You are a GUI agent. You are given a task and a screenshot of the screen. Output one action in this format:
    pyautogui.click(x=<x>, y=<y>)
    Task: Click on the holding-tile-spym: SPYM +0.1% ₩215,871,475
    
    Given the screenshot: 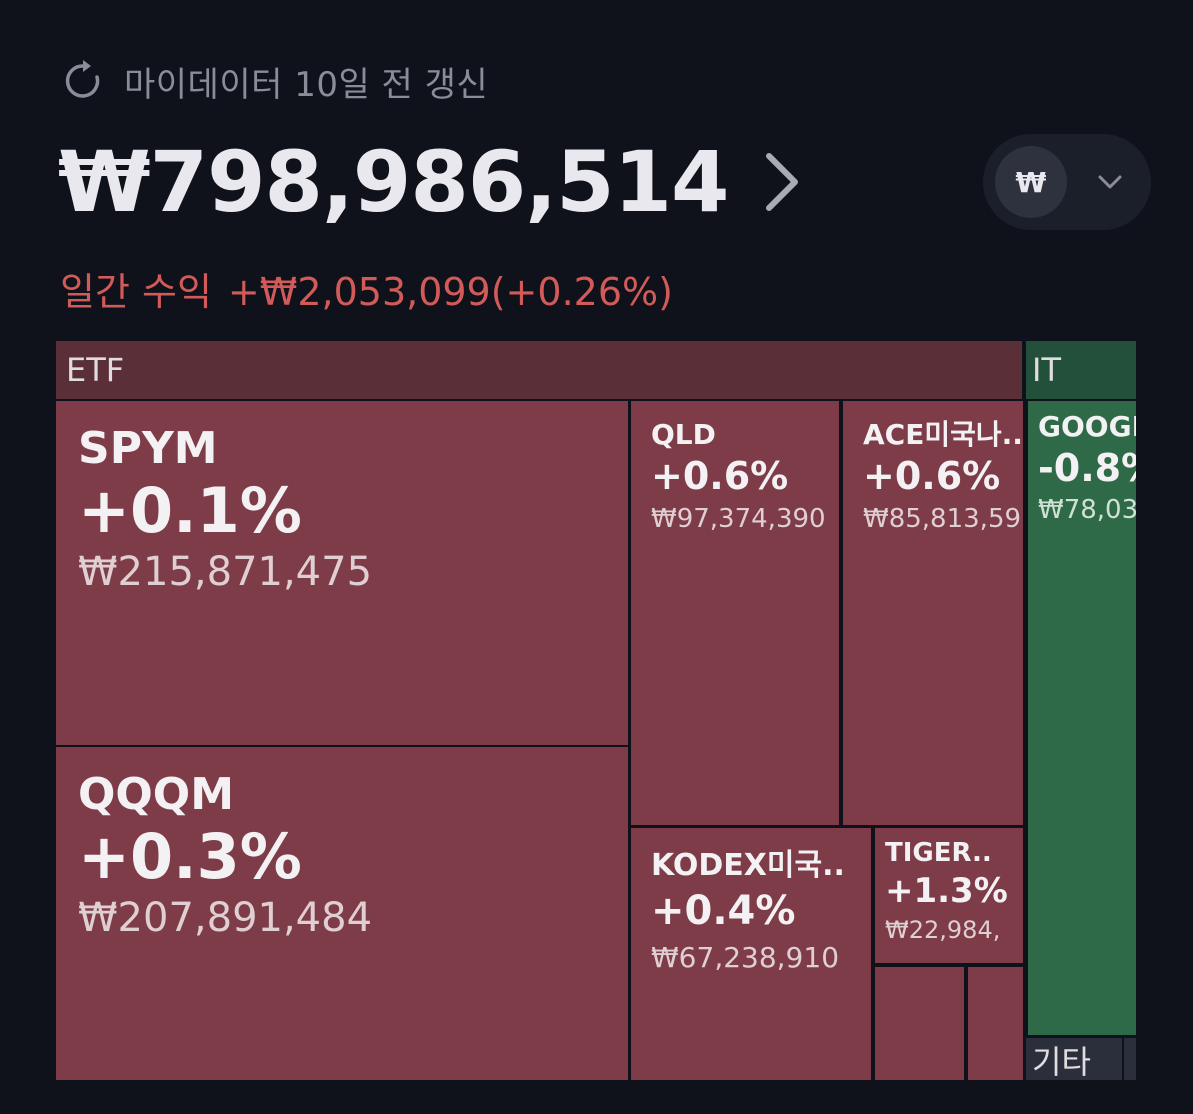 What is the action you would take?
    pyautogui.click(x=342, y=573)
    